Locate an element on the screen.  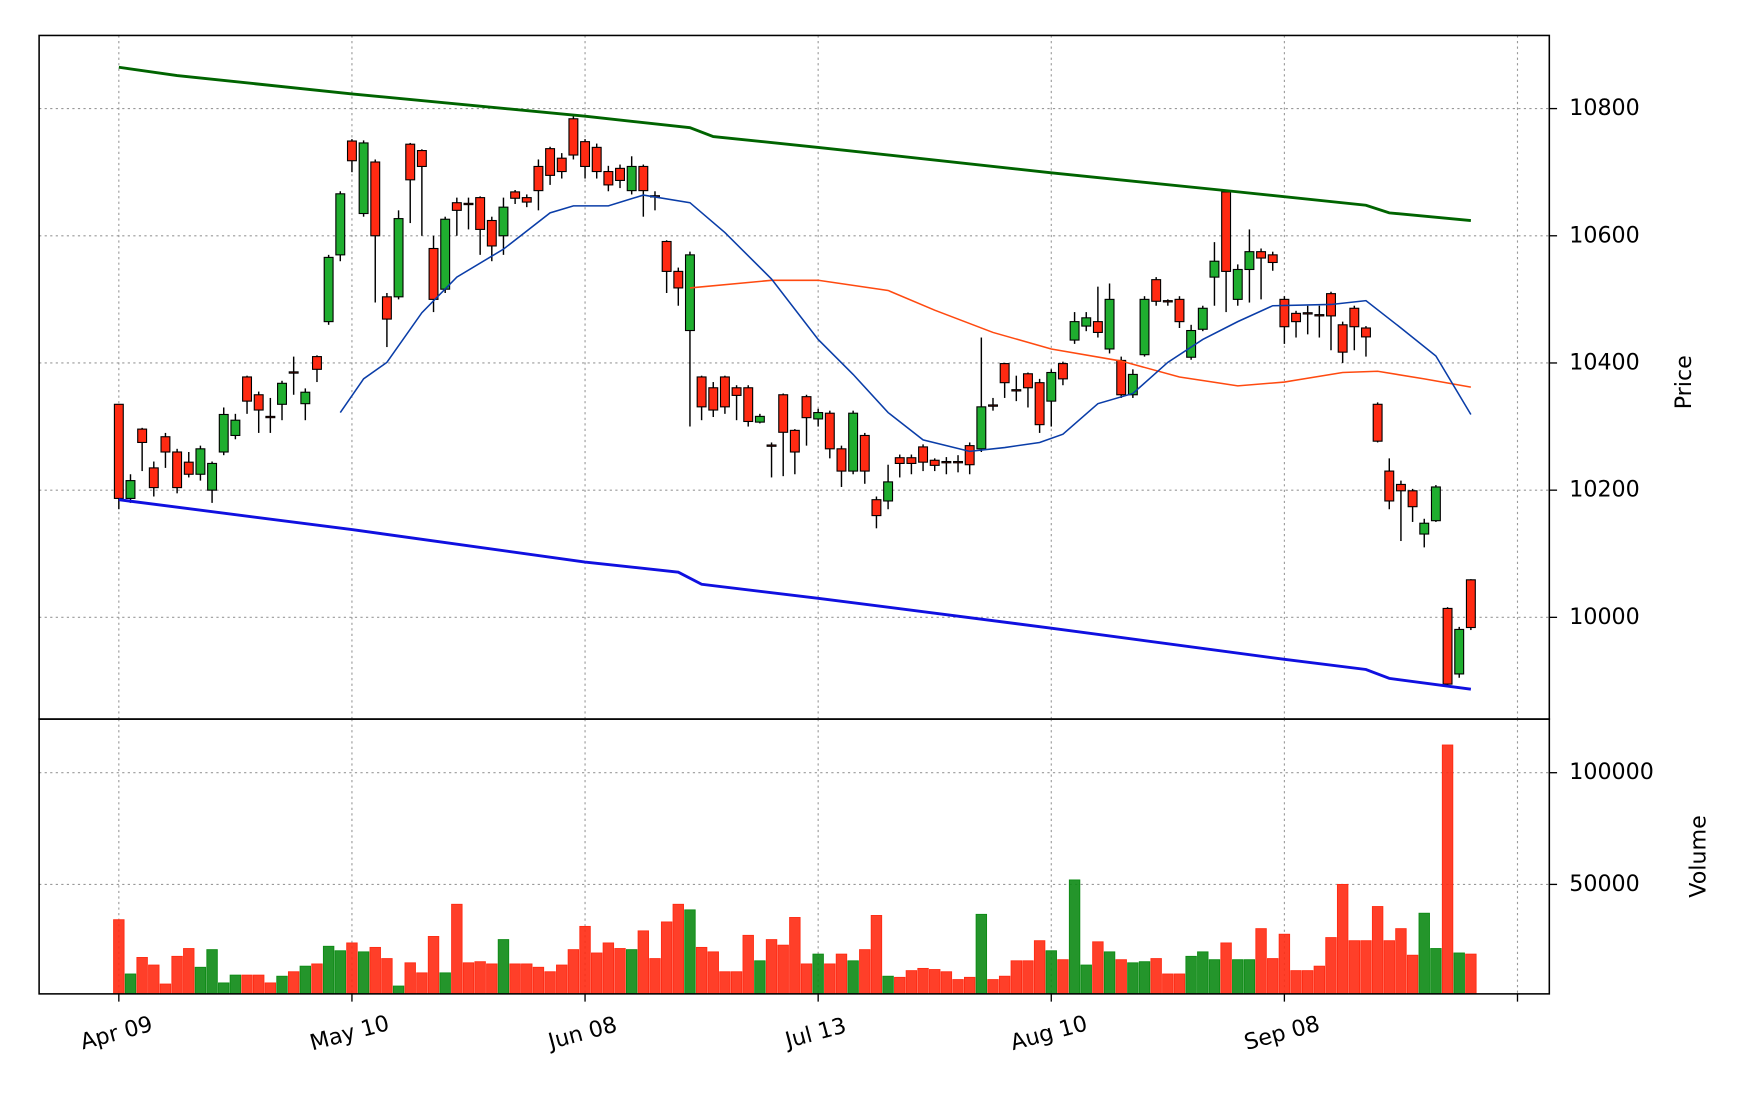
y-tick-label: 10200 is located at coordinates (1604, 490).